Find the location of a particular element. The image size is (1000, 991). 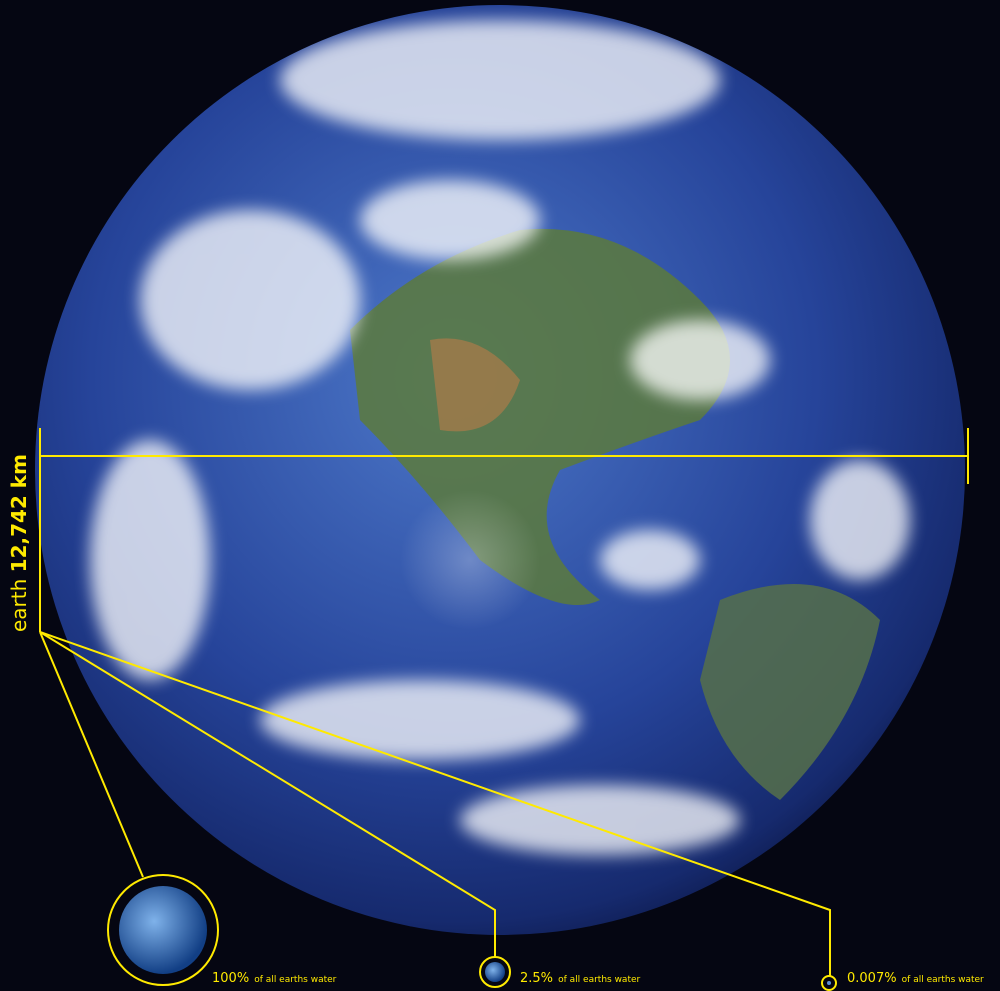

sphere-label: 100% of all earths water is located at coordinates (274, 976).